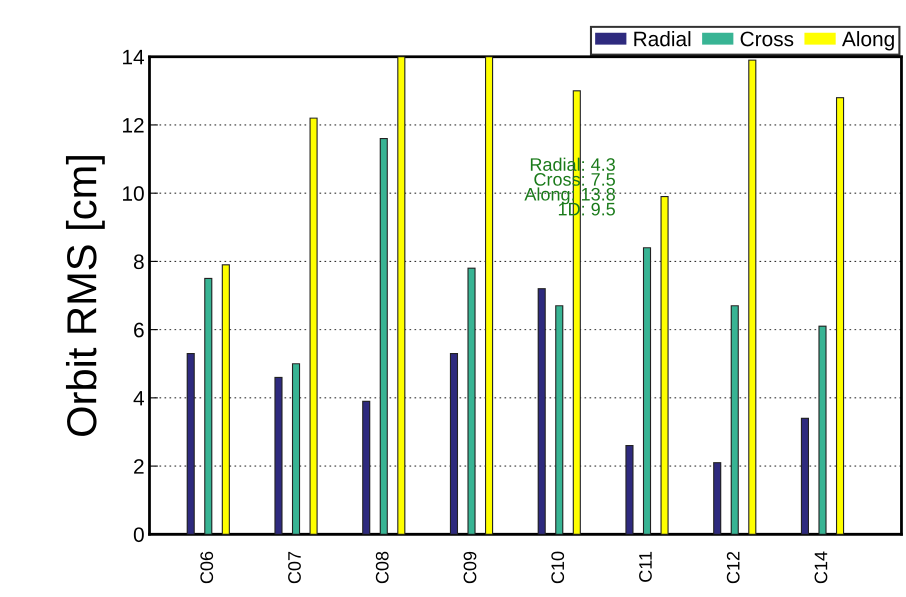 The image size is (906, 597). What do you see at coordinates (139, 330) in the screenshot?
I see `y-tick-label: 6` at bounding box center [139, 330].